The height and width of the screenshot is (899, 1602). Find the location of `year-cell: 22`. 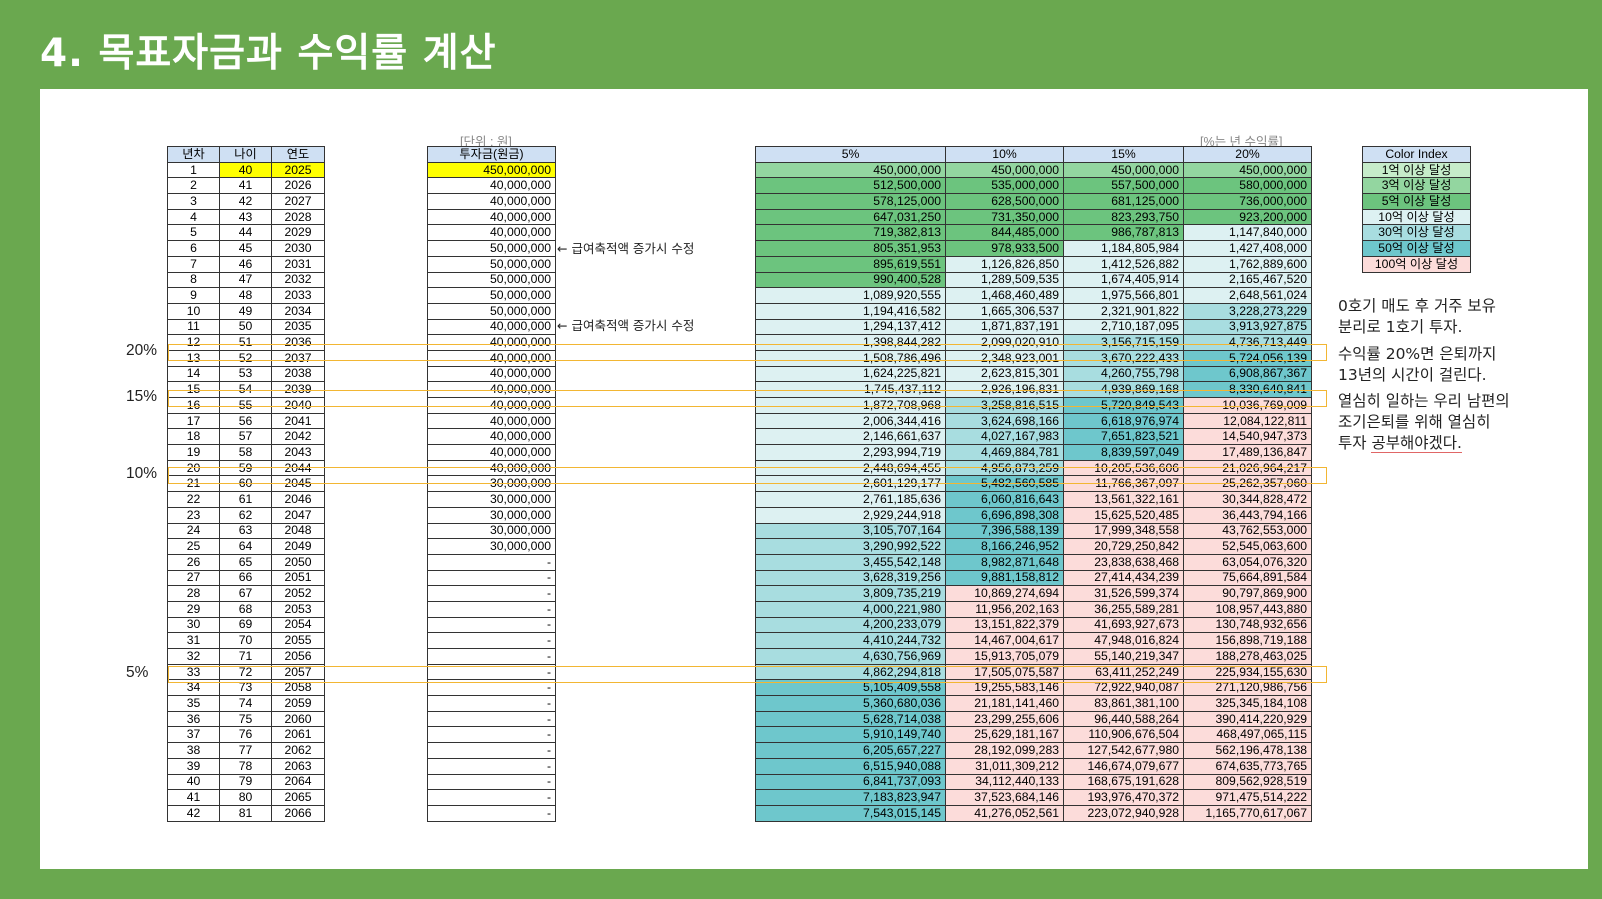

year-cell: 22 is located at coordinates (193, 499).